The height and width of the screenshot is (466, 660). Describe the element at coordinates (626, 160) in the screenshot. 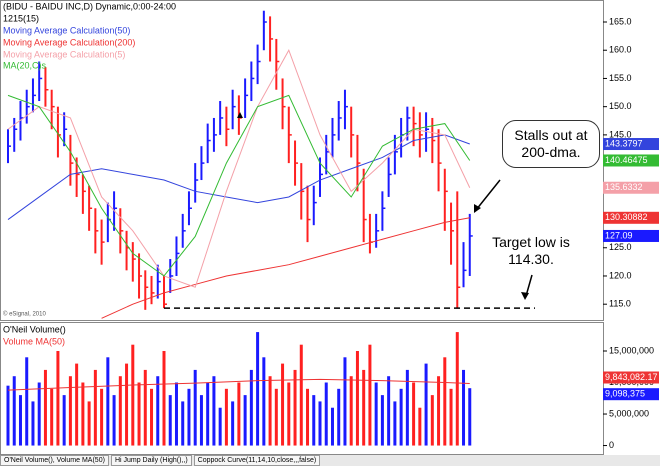

I see `value-tag-label: 140.46475` at that location.